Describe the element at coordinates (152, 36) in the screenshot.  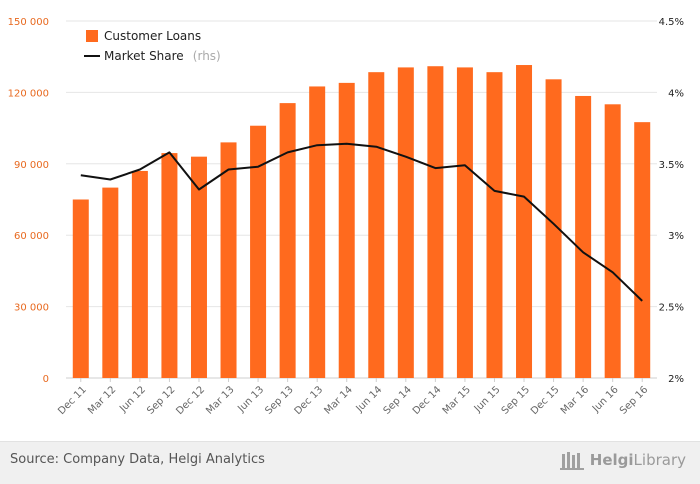
I see `legend-label-customer-loans: Customer Loans` at that location.